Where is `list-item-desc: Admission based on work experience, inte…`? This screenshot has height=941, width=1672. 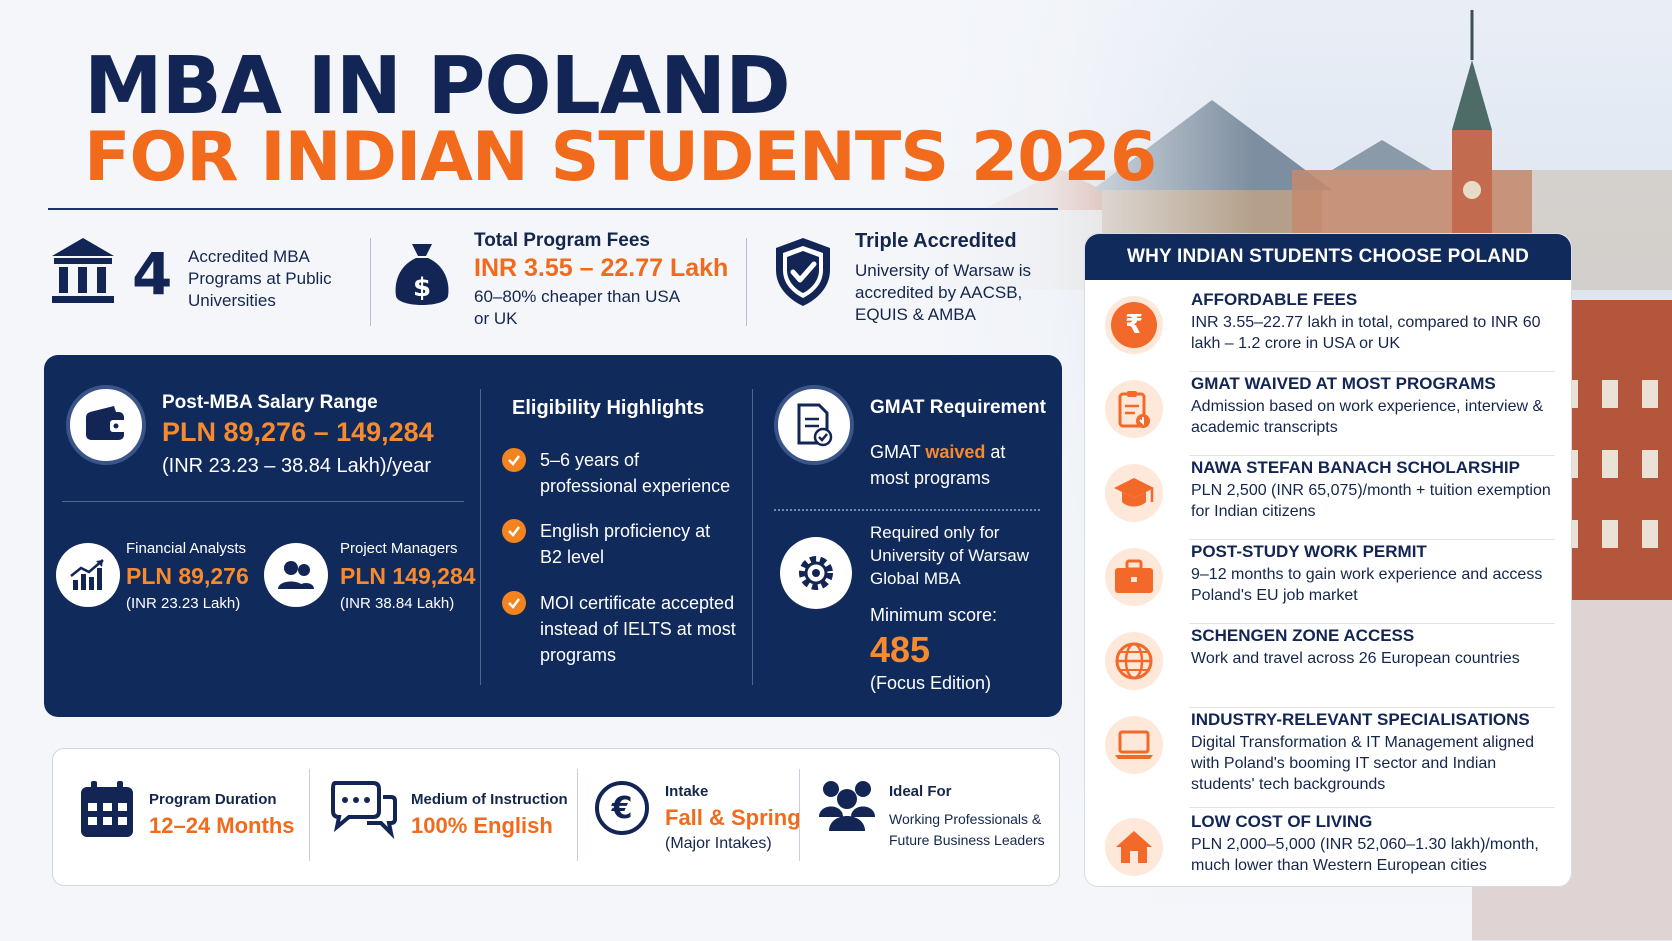 list-item-desc: Admission based on work experience, inte… is located at coordinates (1367, 417).